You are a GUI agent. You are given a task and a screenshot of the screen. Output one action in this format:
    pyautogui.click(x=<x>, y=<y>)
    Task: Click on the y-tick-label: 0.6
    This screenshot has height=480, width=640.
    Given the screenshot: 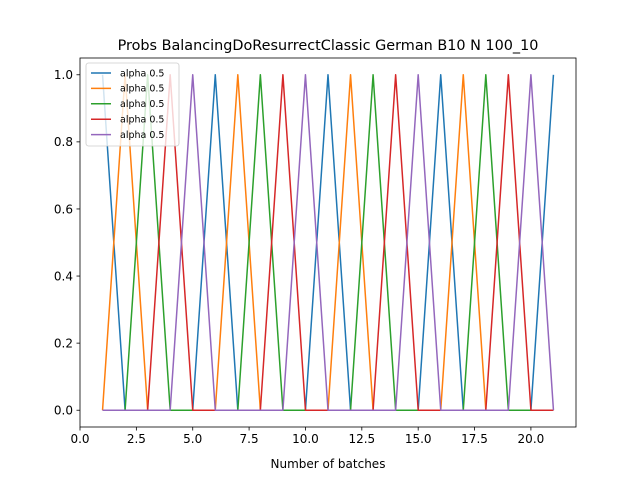 What is the action you would take?
    pyautogui.click(x=63, y=209)
    